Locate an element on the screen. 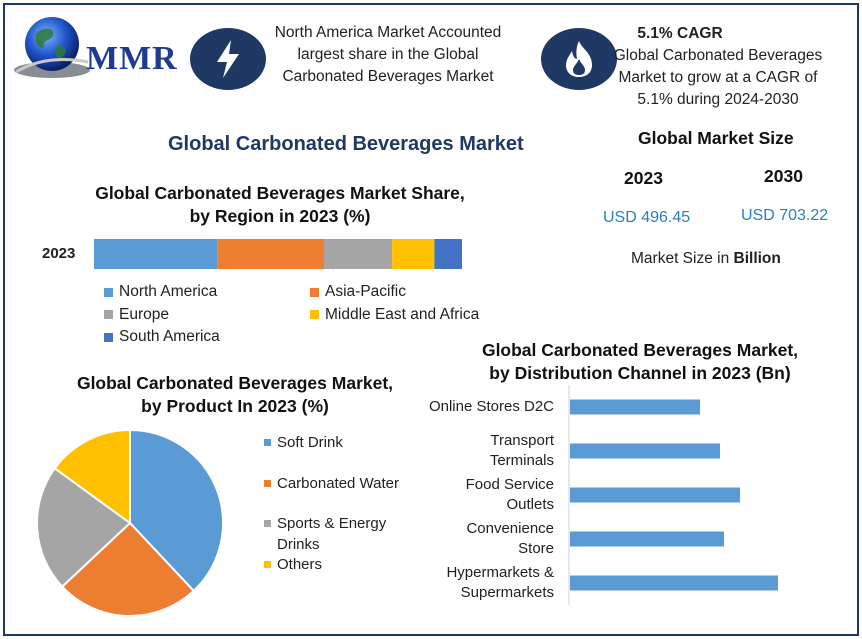 The width and height of the screenshot is (862, 639). product-chart-title-line2: by Product In 2023 (%) is located at coordinates (235, 406).